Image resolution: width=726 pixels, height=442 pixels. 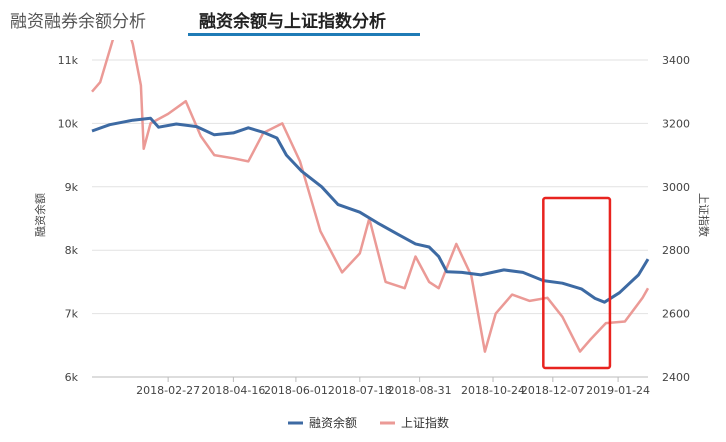 I want to click on tab-balance-vs-index: 融资余额与上证指数分析, so click(x=292, y=22).